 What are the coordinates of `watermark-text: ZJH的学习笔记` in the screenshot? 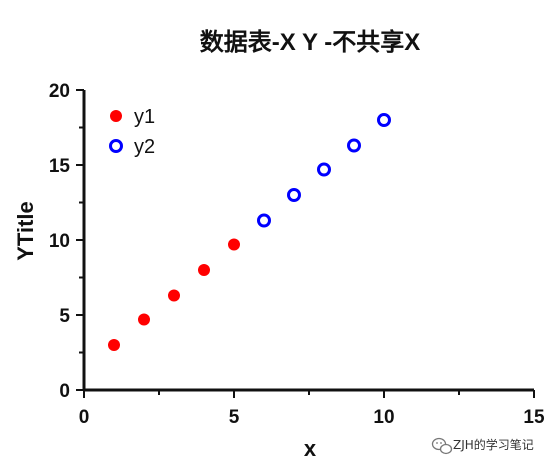 It's located at (493, 444).